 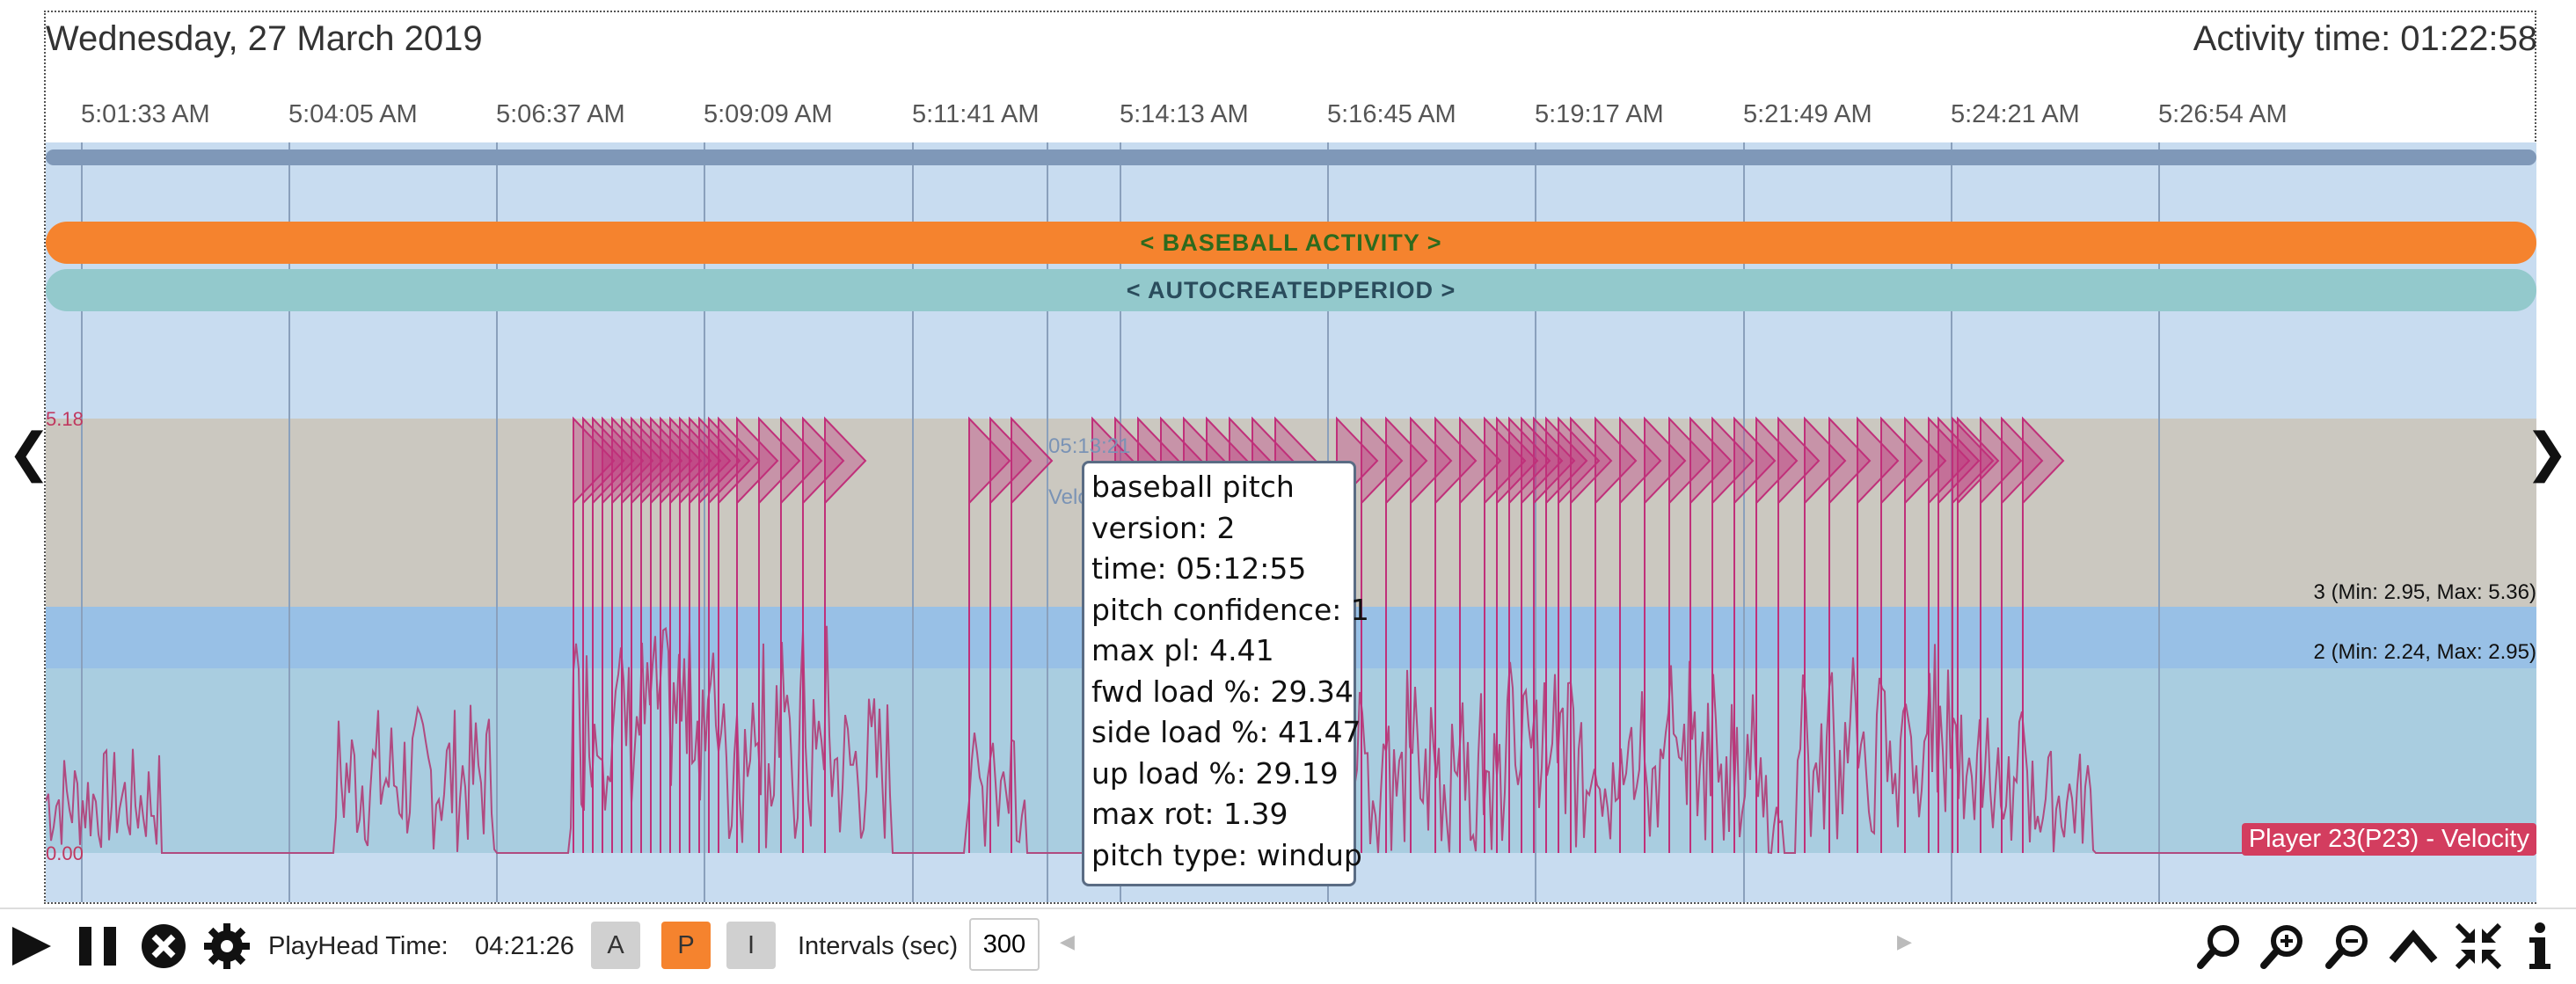 I want to click on time-tick: 5:16:45 AM, so click(x=1391, y=114).